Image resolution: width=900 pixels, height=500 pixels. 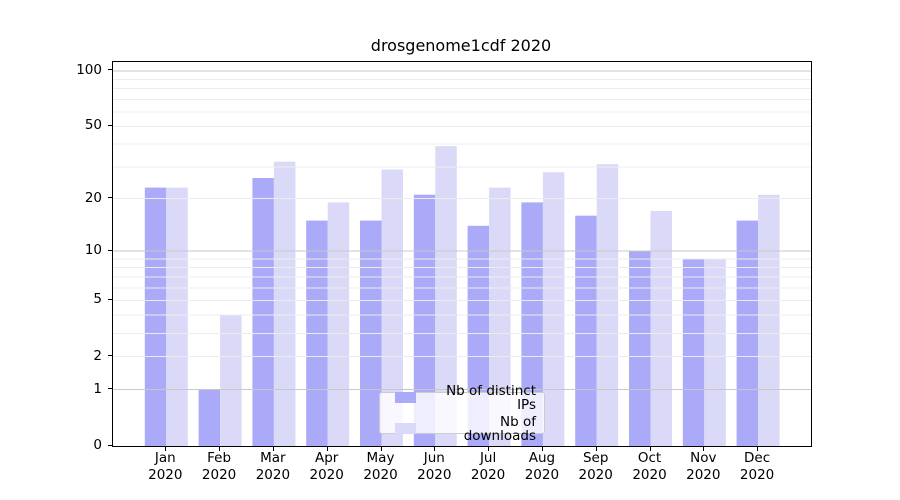 What do you see at coordinates (491, 397) in the screenshot?
I see `legend-label-distinct-ips: Nb of distinct IPs` at bounding box center [491, 397].